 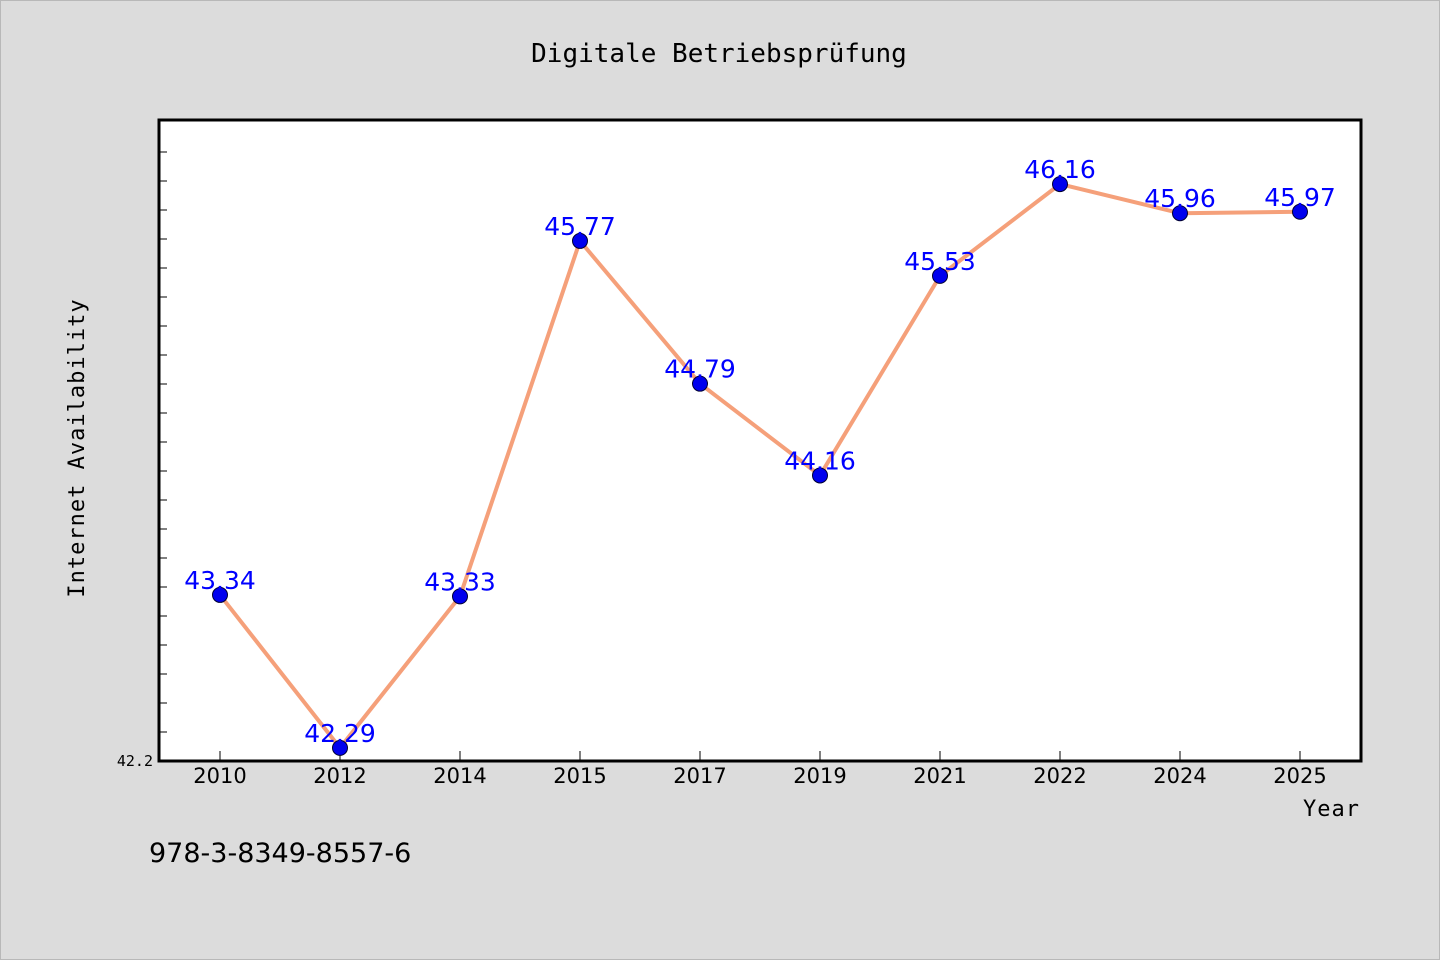 What do you see at coordinates (163, 442) in the screenshot?
I see `y-axis-ticks` at bounding box center [163, 442].